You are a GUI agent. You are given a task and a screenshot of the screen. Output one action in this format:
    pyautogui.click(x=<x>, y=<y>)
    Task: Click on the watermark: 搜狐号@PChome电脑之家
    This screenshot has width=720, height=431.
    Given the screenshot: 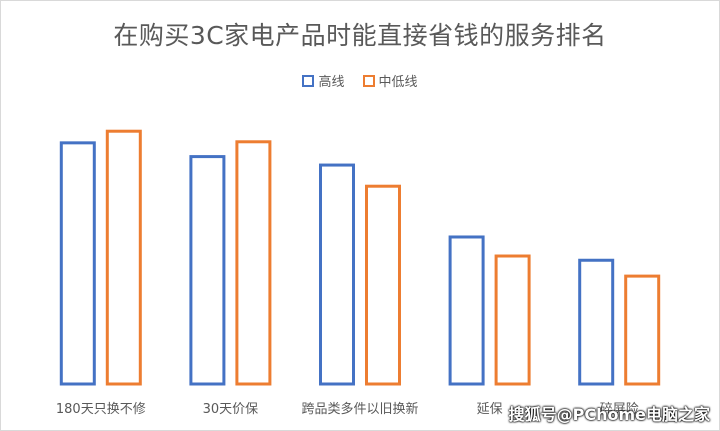 What is the action you would take?
    pyautogui.click(x=609, y=414)
    